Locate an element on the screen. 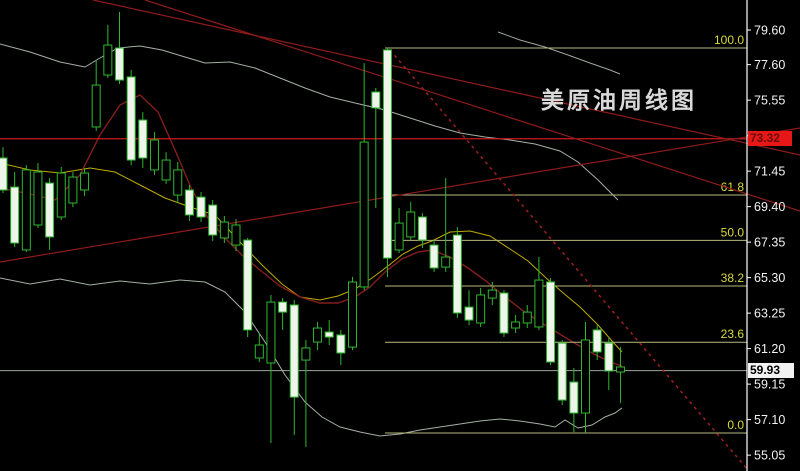 The image size is (800, 471). marked-price-badge: 73.32 is located at coordinates (770, 139).